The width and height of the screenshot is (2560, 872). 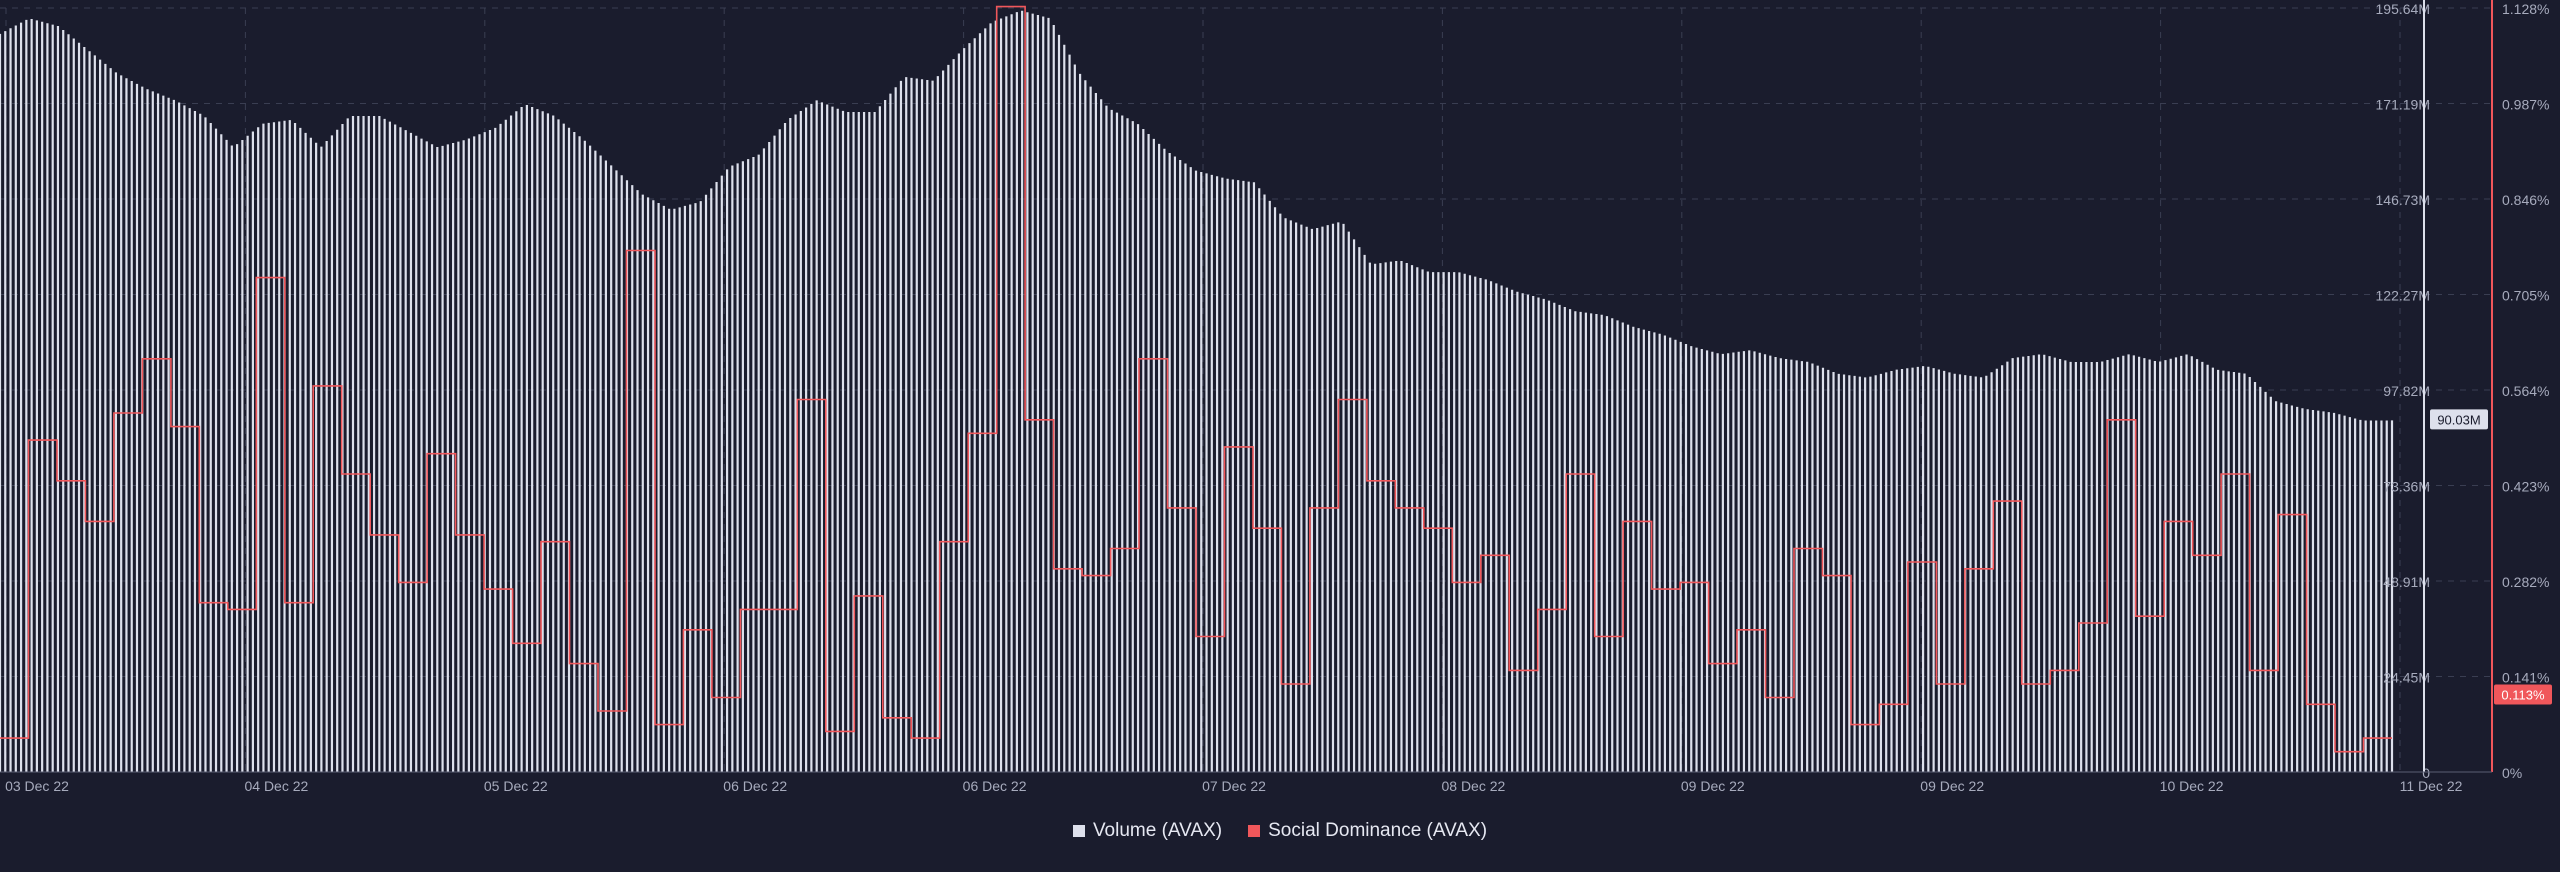 I want to click on y-left-tick-label: 24.45M, so click(x=2406, y=678).